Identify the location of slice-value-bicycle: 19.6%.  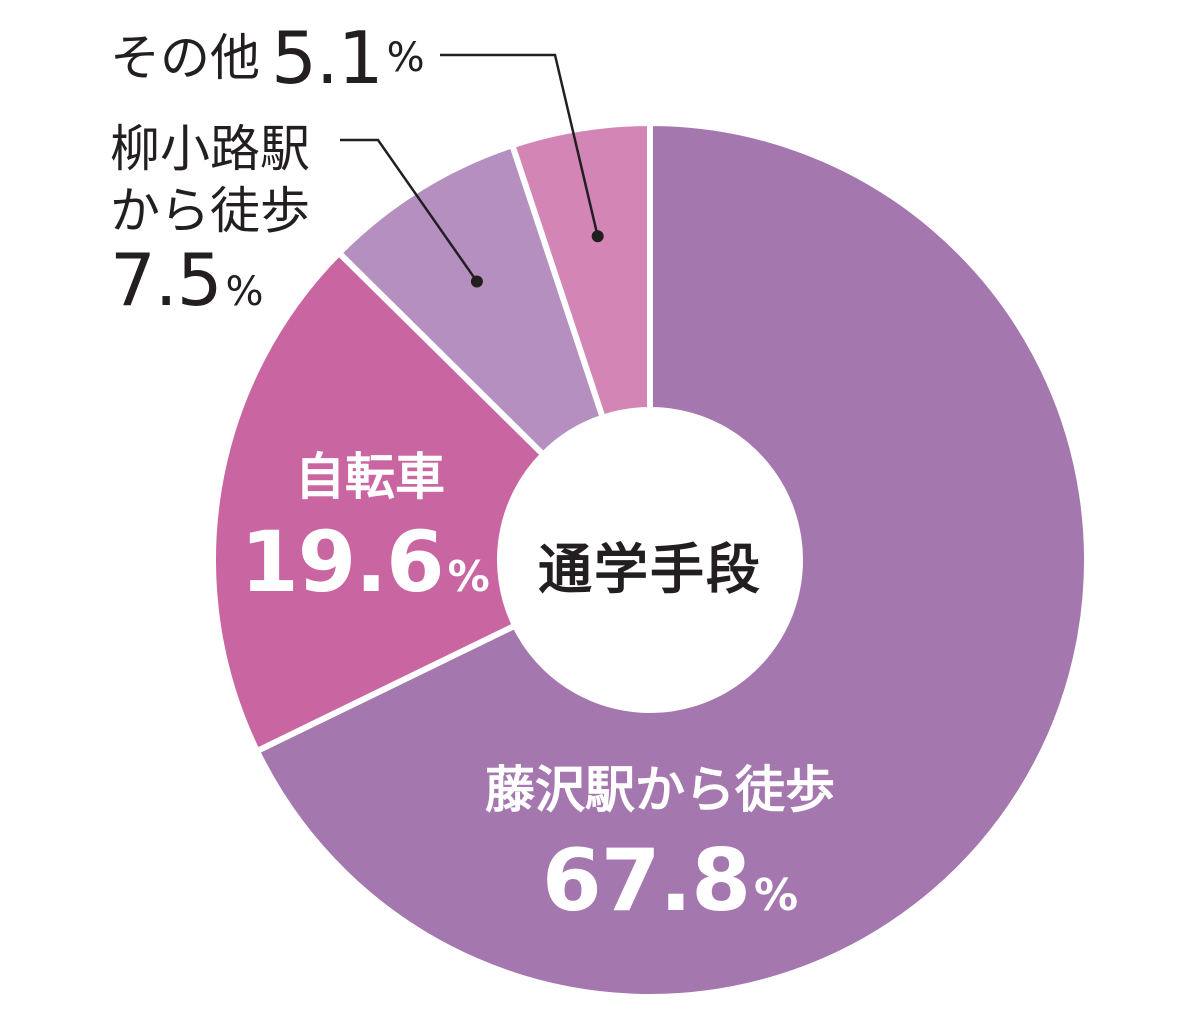
(365, 562).